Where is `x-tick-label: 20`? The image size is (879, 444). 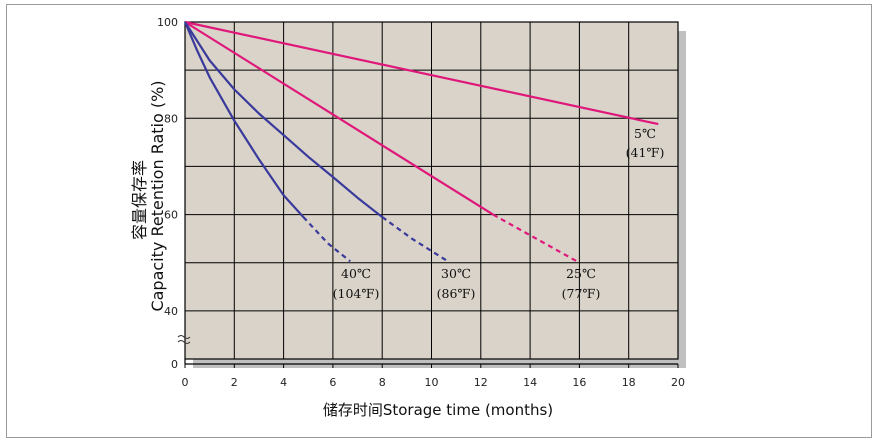
x-tick-label: 20 is located at coordinates (678, 382).